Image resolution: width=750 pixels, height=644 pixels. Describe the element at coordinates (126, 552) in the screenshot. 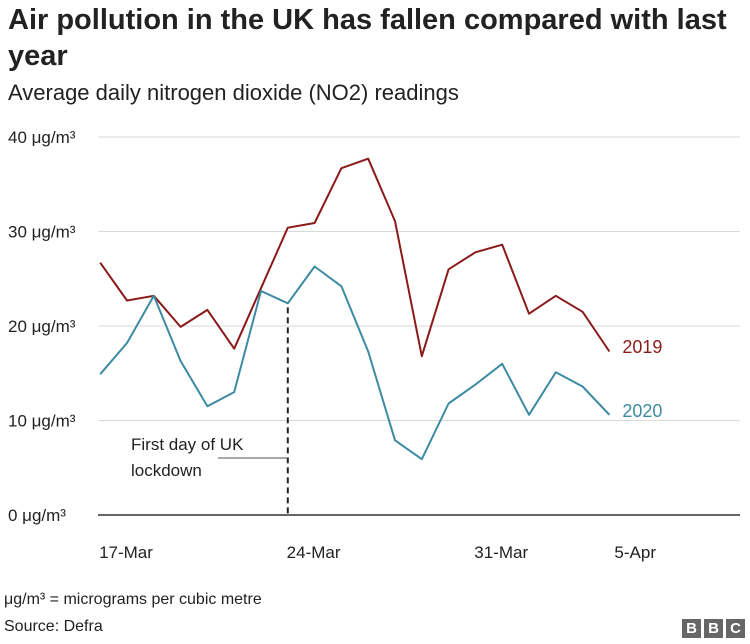

I see `x-tick-label: 17-Mar` at that location.